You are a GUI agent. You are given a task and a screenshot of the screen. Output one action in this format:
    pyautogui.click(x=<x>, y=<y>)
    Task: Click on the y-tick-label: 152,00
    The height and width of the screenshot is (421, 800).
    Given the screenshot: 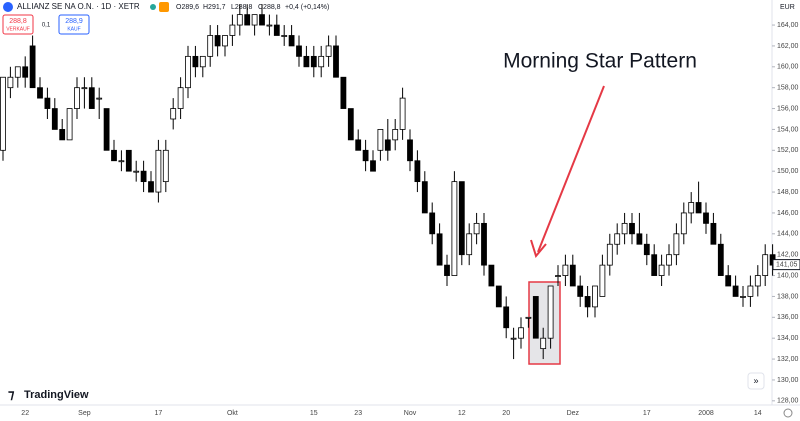 What is the action you would take?
    pyautogui.click(x=788, y=150)
    